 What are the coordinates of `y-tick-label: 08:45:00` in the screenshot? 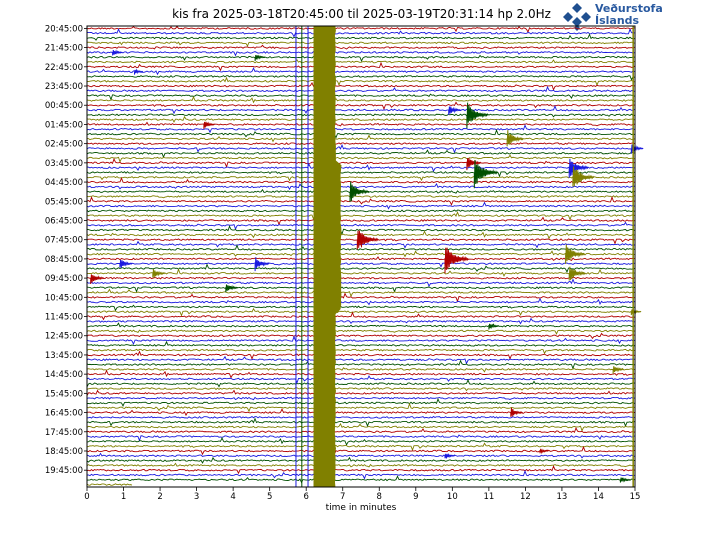 It's located at (64, 260).